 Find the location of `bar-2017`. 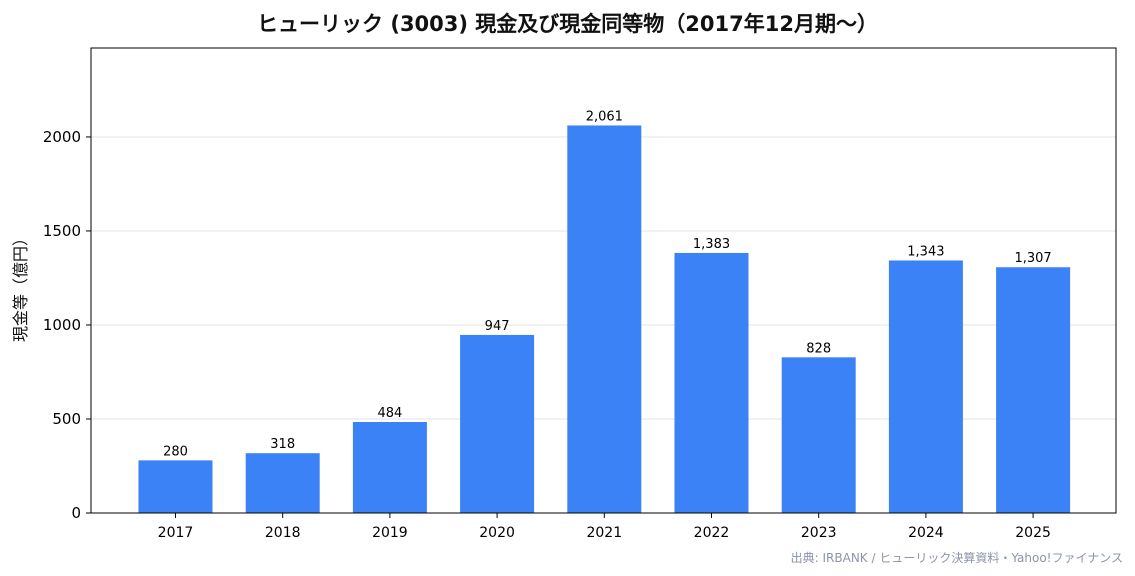

bar-2017 is located at coordinates (175, 486).